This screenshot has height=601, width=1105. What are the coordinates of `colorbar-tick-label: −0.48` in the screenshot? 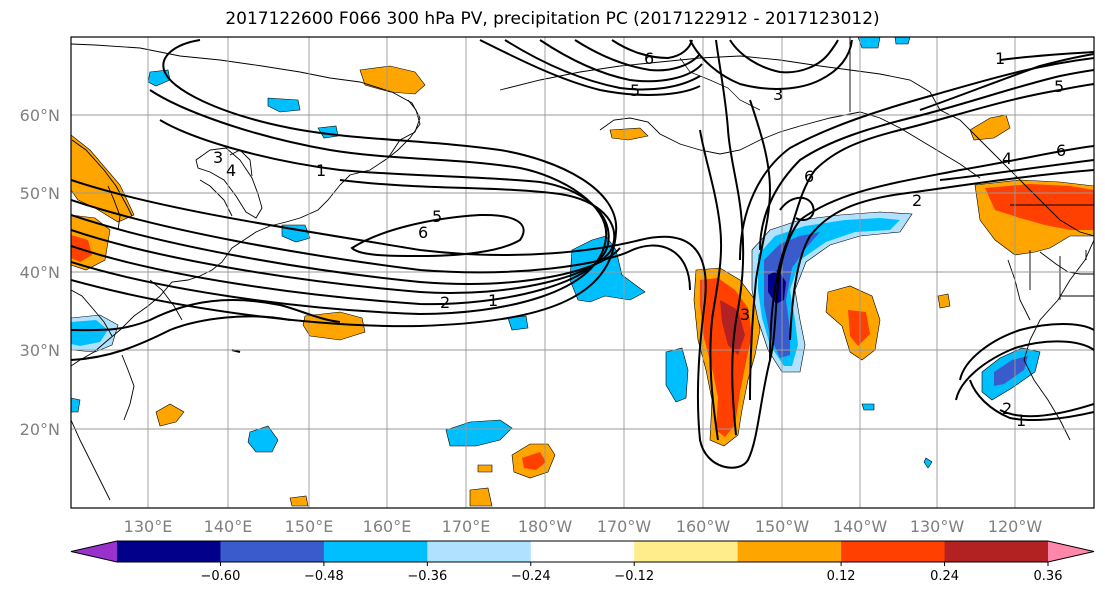 It's located at (324, 576).